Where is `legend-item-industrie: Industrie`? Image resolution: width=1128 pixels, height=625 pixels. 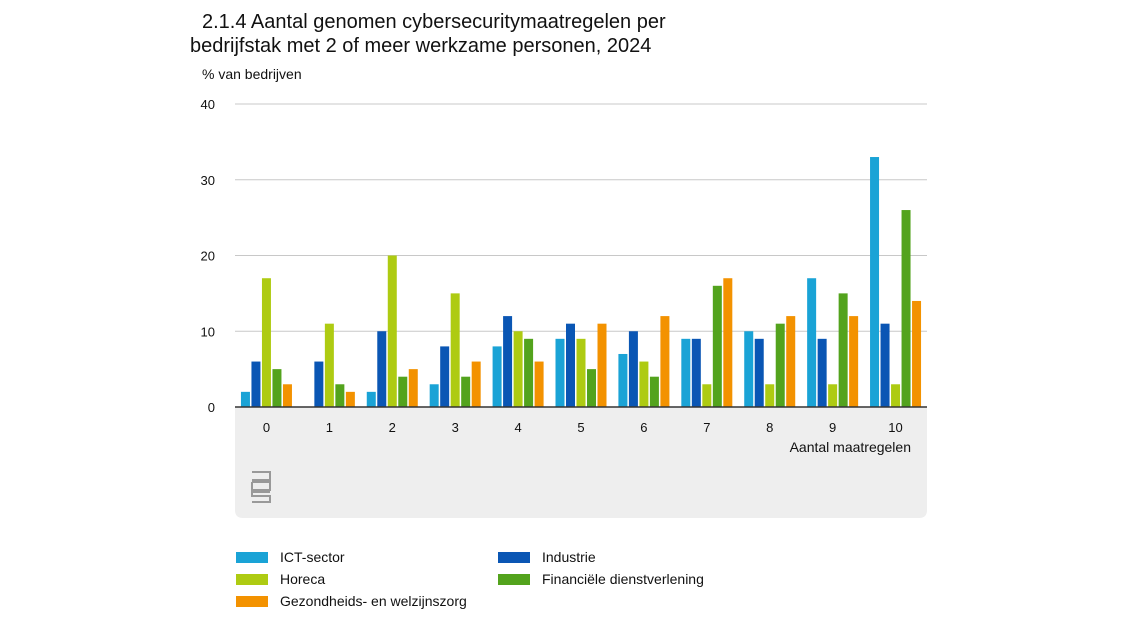
legend-item-industrie: Industrie is located at coordinates (547, 557).